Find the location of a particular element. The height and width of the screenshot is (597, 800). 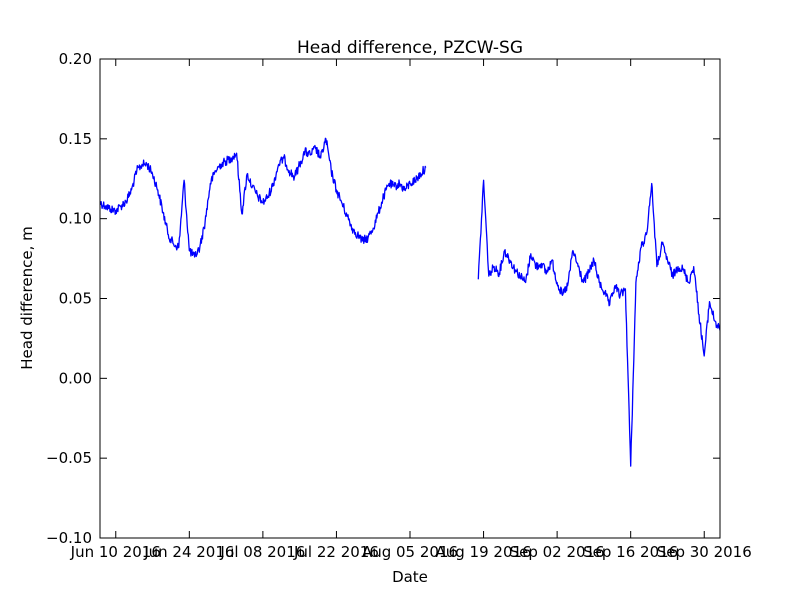

x-tick-label: Jul 08 2016 is located at coordinates (262, 552).